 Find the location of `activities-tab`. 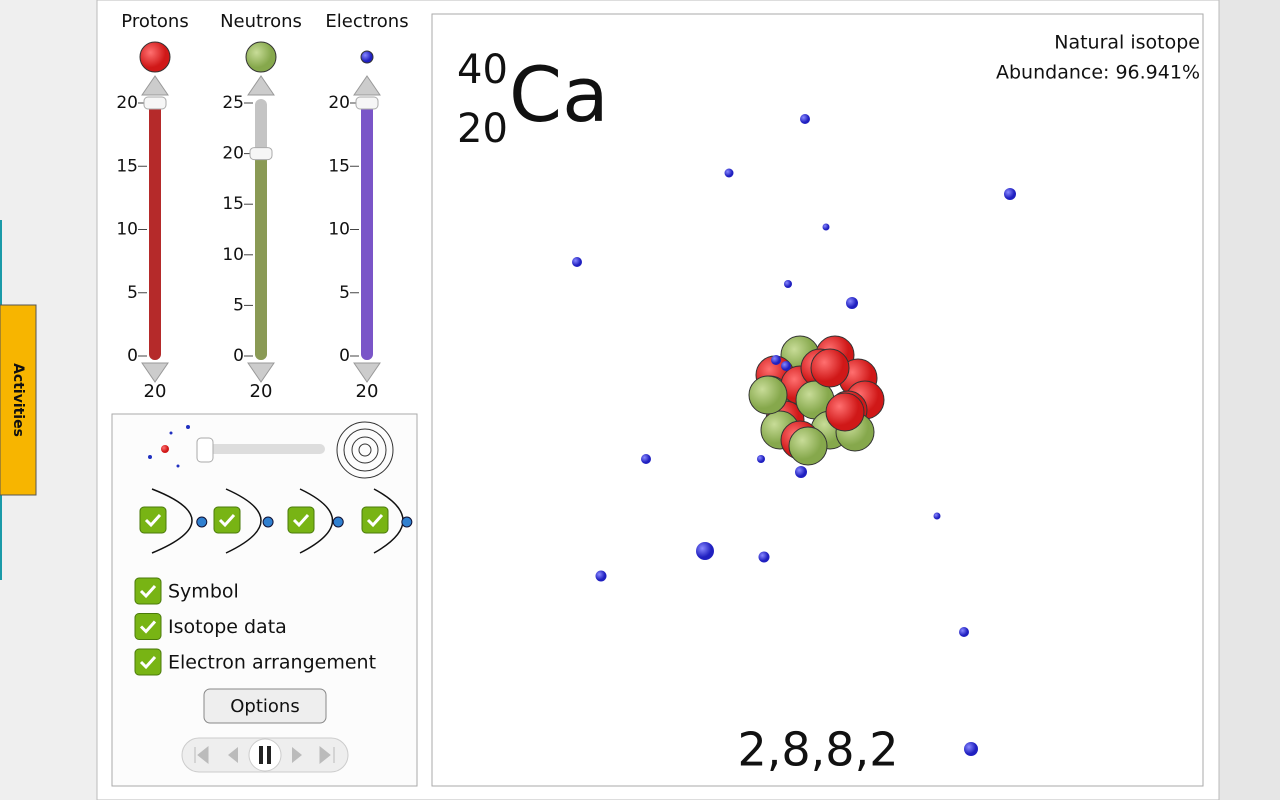

activities-tab is located at coordinates (18, 400).